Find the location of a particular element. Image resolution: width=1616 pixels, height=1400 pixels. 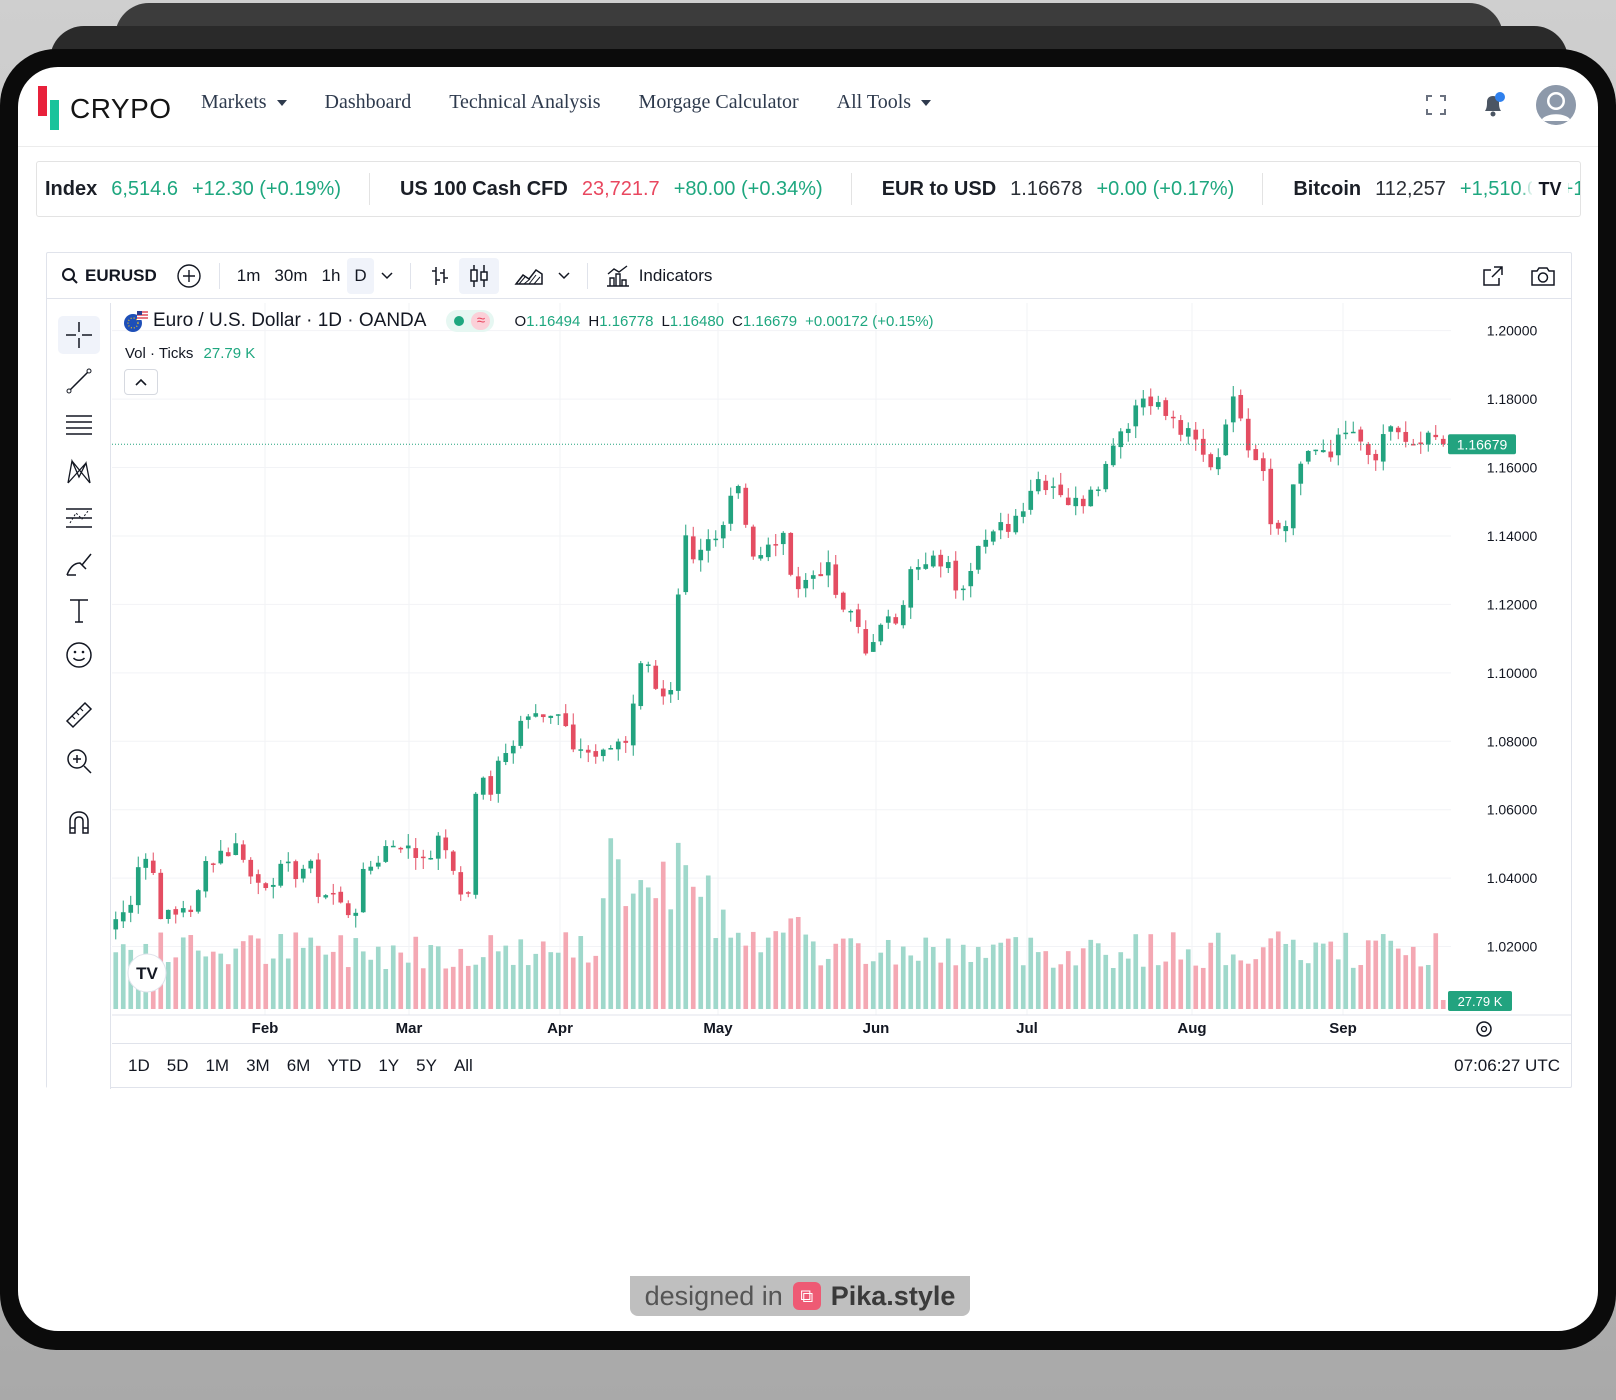

prediction-tool is located at coordinates (79, 518).